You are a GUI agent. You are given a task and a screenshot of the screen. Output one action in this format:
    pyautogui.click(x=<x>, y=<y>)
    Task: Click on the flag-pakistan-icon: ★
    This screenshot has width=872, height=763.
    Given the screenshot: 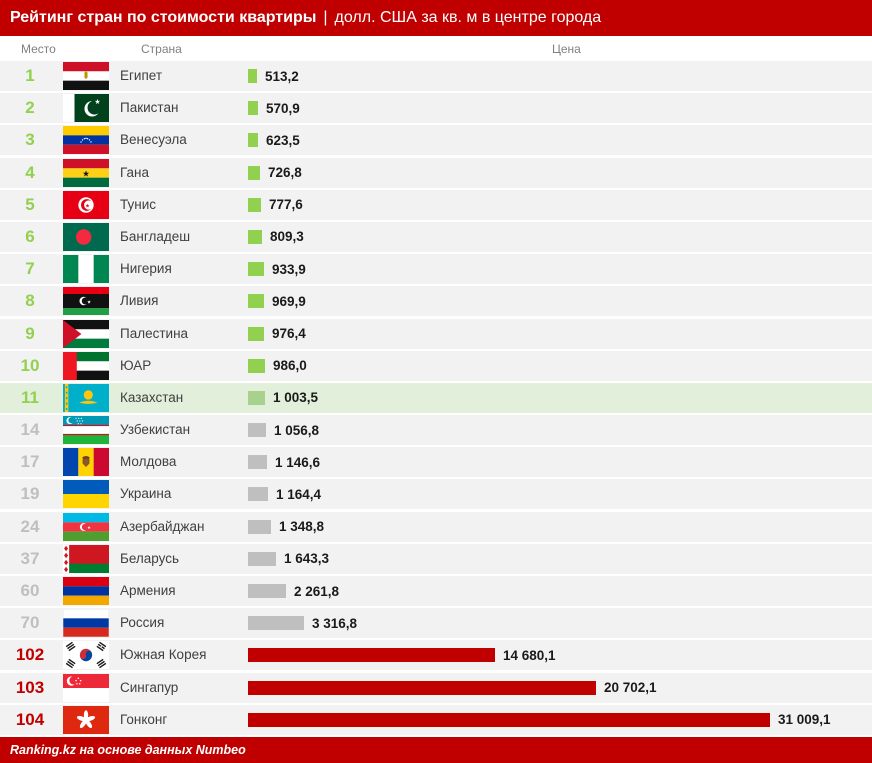 What is the action you would take?
    pyautogui.click(x=86, y=108)
    